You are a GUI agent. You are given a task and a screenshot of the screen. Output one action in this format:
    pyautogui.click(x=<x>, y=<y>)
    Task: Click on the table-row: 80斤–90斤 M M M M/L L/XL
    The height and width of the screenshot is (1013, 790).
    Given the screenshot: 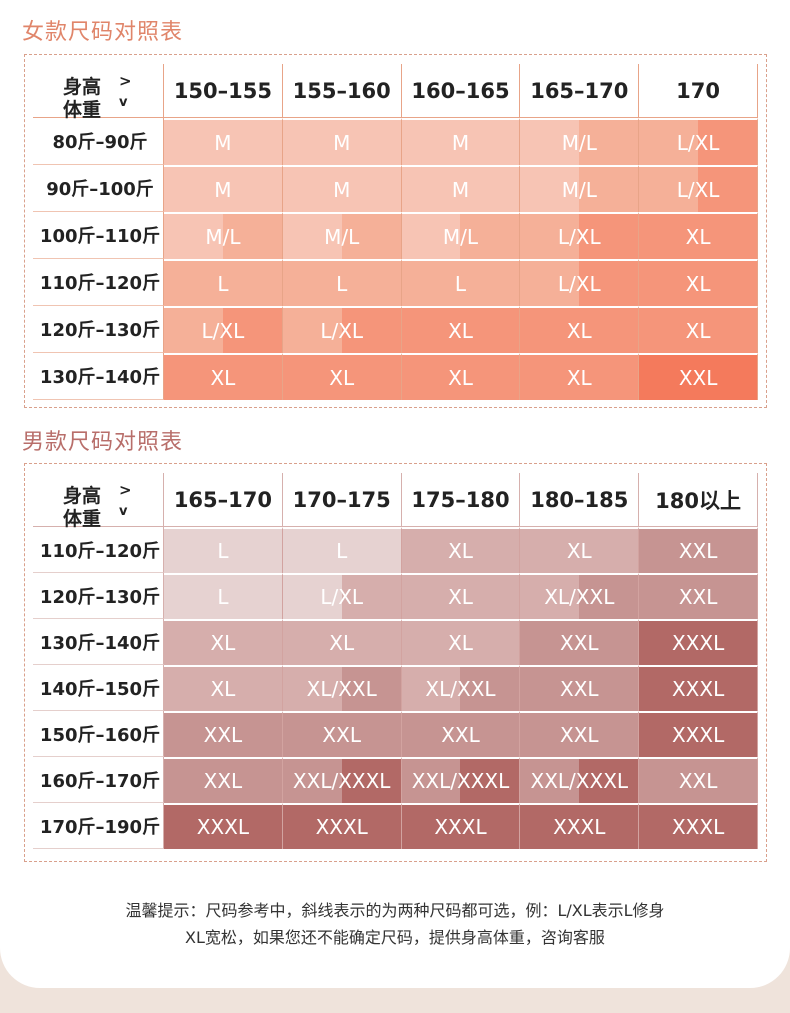 What is the action you would take?
    pyautogui.click(x=395, y=141)
    